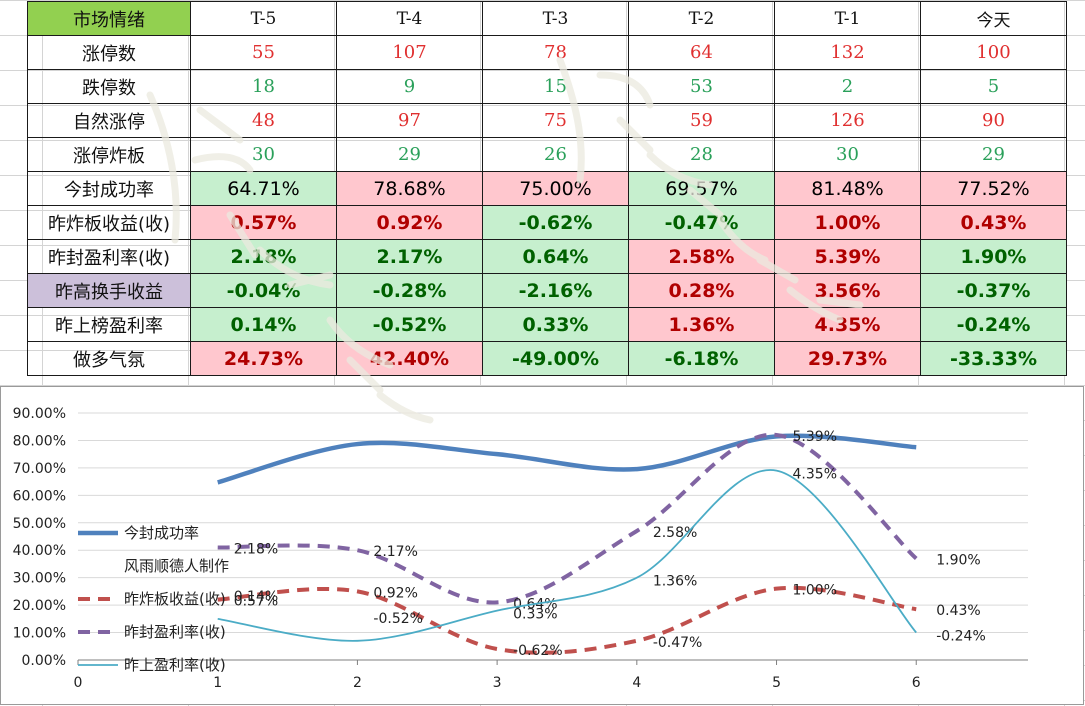 This screenshot has width=1085, height=706. What do you see at coordinates (39, 469) in the screenshot?
I see `y-tick-label: 70.00%` at bounding box center [39, 469].